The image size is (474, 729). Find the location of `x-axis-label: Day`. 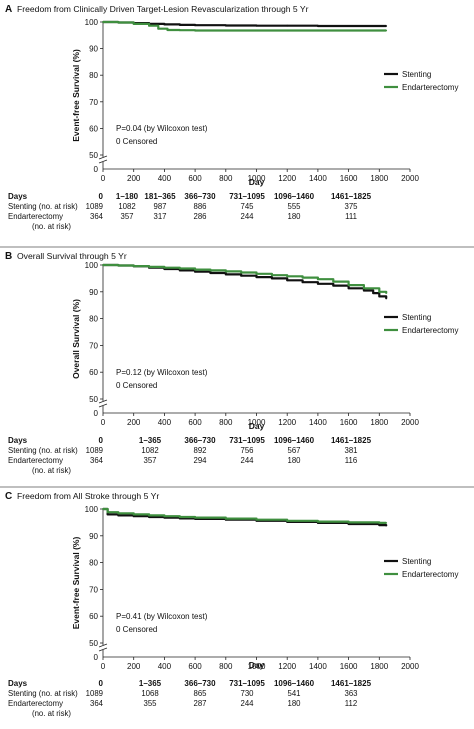

x-axis-label: Day is located at coordinates (257, 182).